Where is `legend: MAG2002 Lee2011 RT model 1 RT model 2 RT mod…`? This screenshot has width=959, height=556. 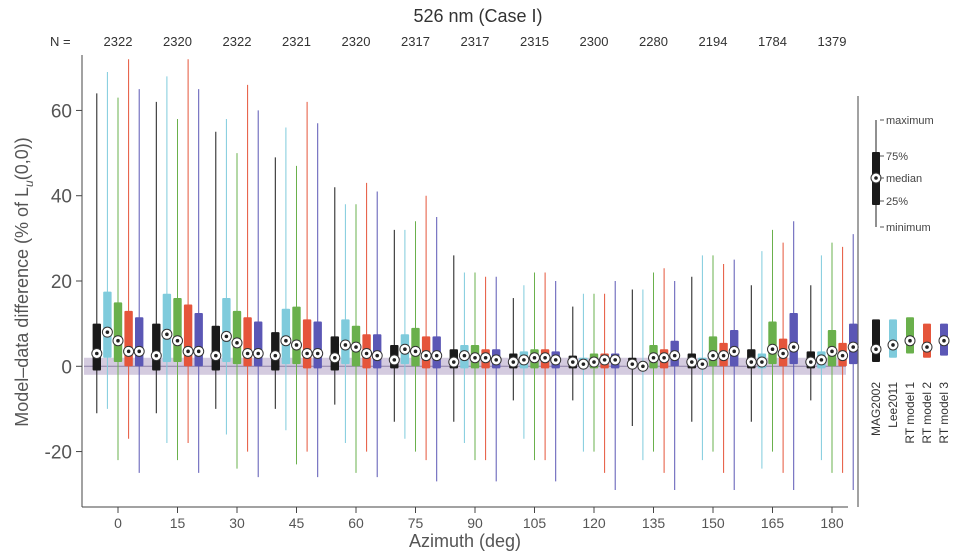
legend: MAG2002 Lee2011 RT model 1 RT model 2 RT mod… is located at coordinates (910, 380).